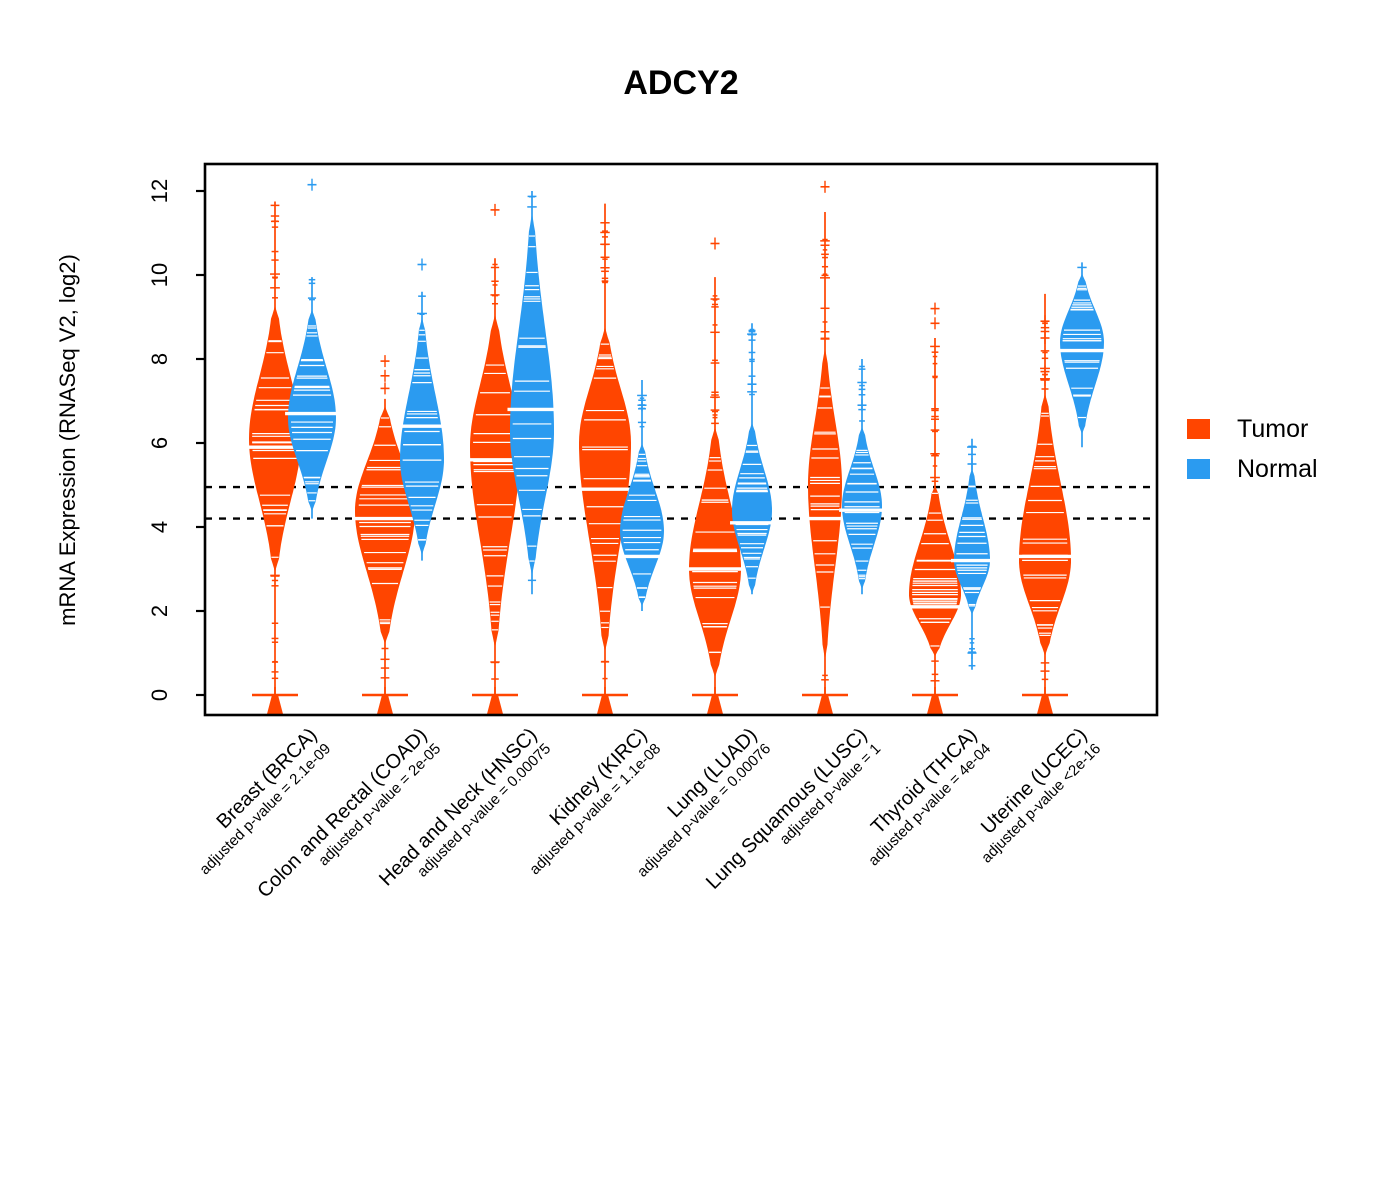 This screenshot has width=1400, height=1177. Describe the element at coordinates (159, 359) in the screenshot. I see `y-tick-label: 8` at that location.